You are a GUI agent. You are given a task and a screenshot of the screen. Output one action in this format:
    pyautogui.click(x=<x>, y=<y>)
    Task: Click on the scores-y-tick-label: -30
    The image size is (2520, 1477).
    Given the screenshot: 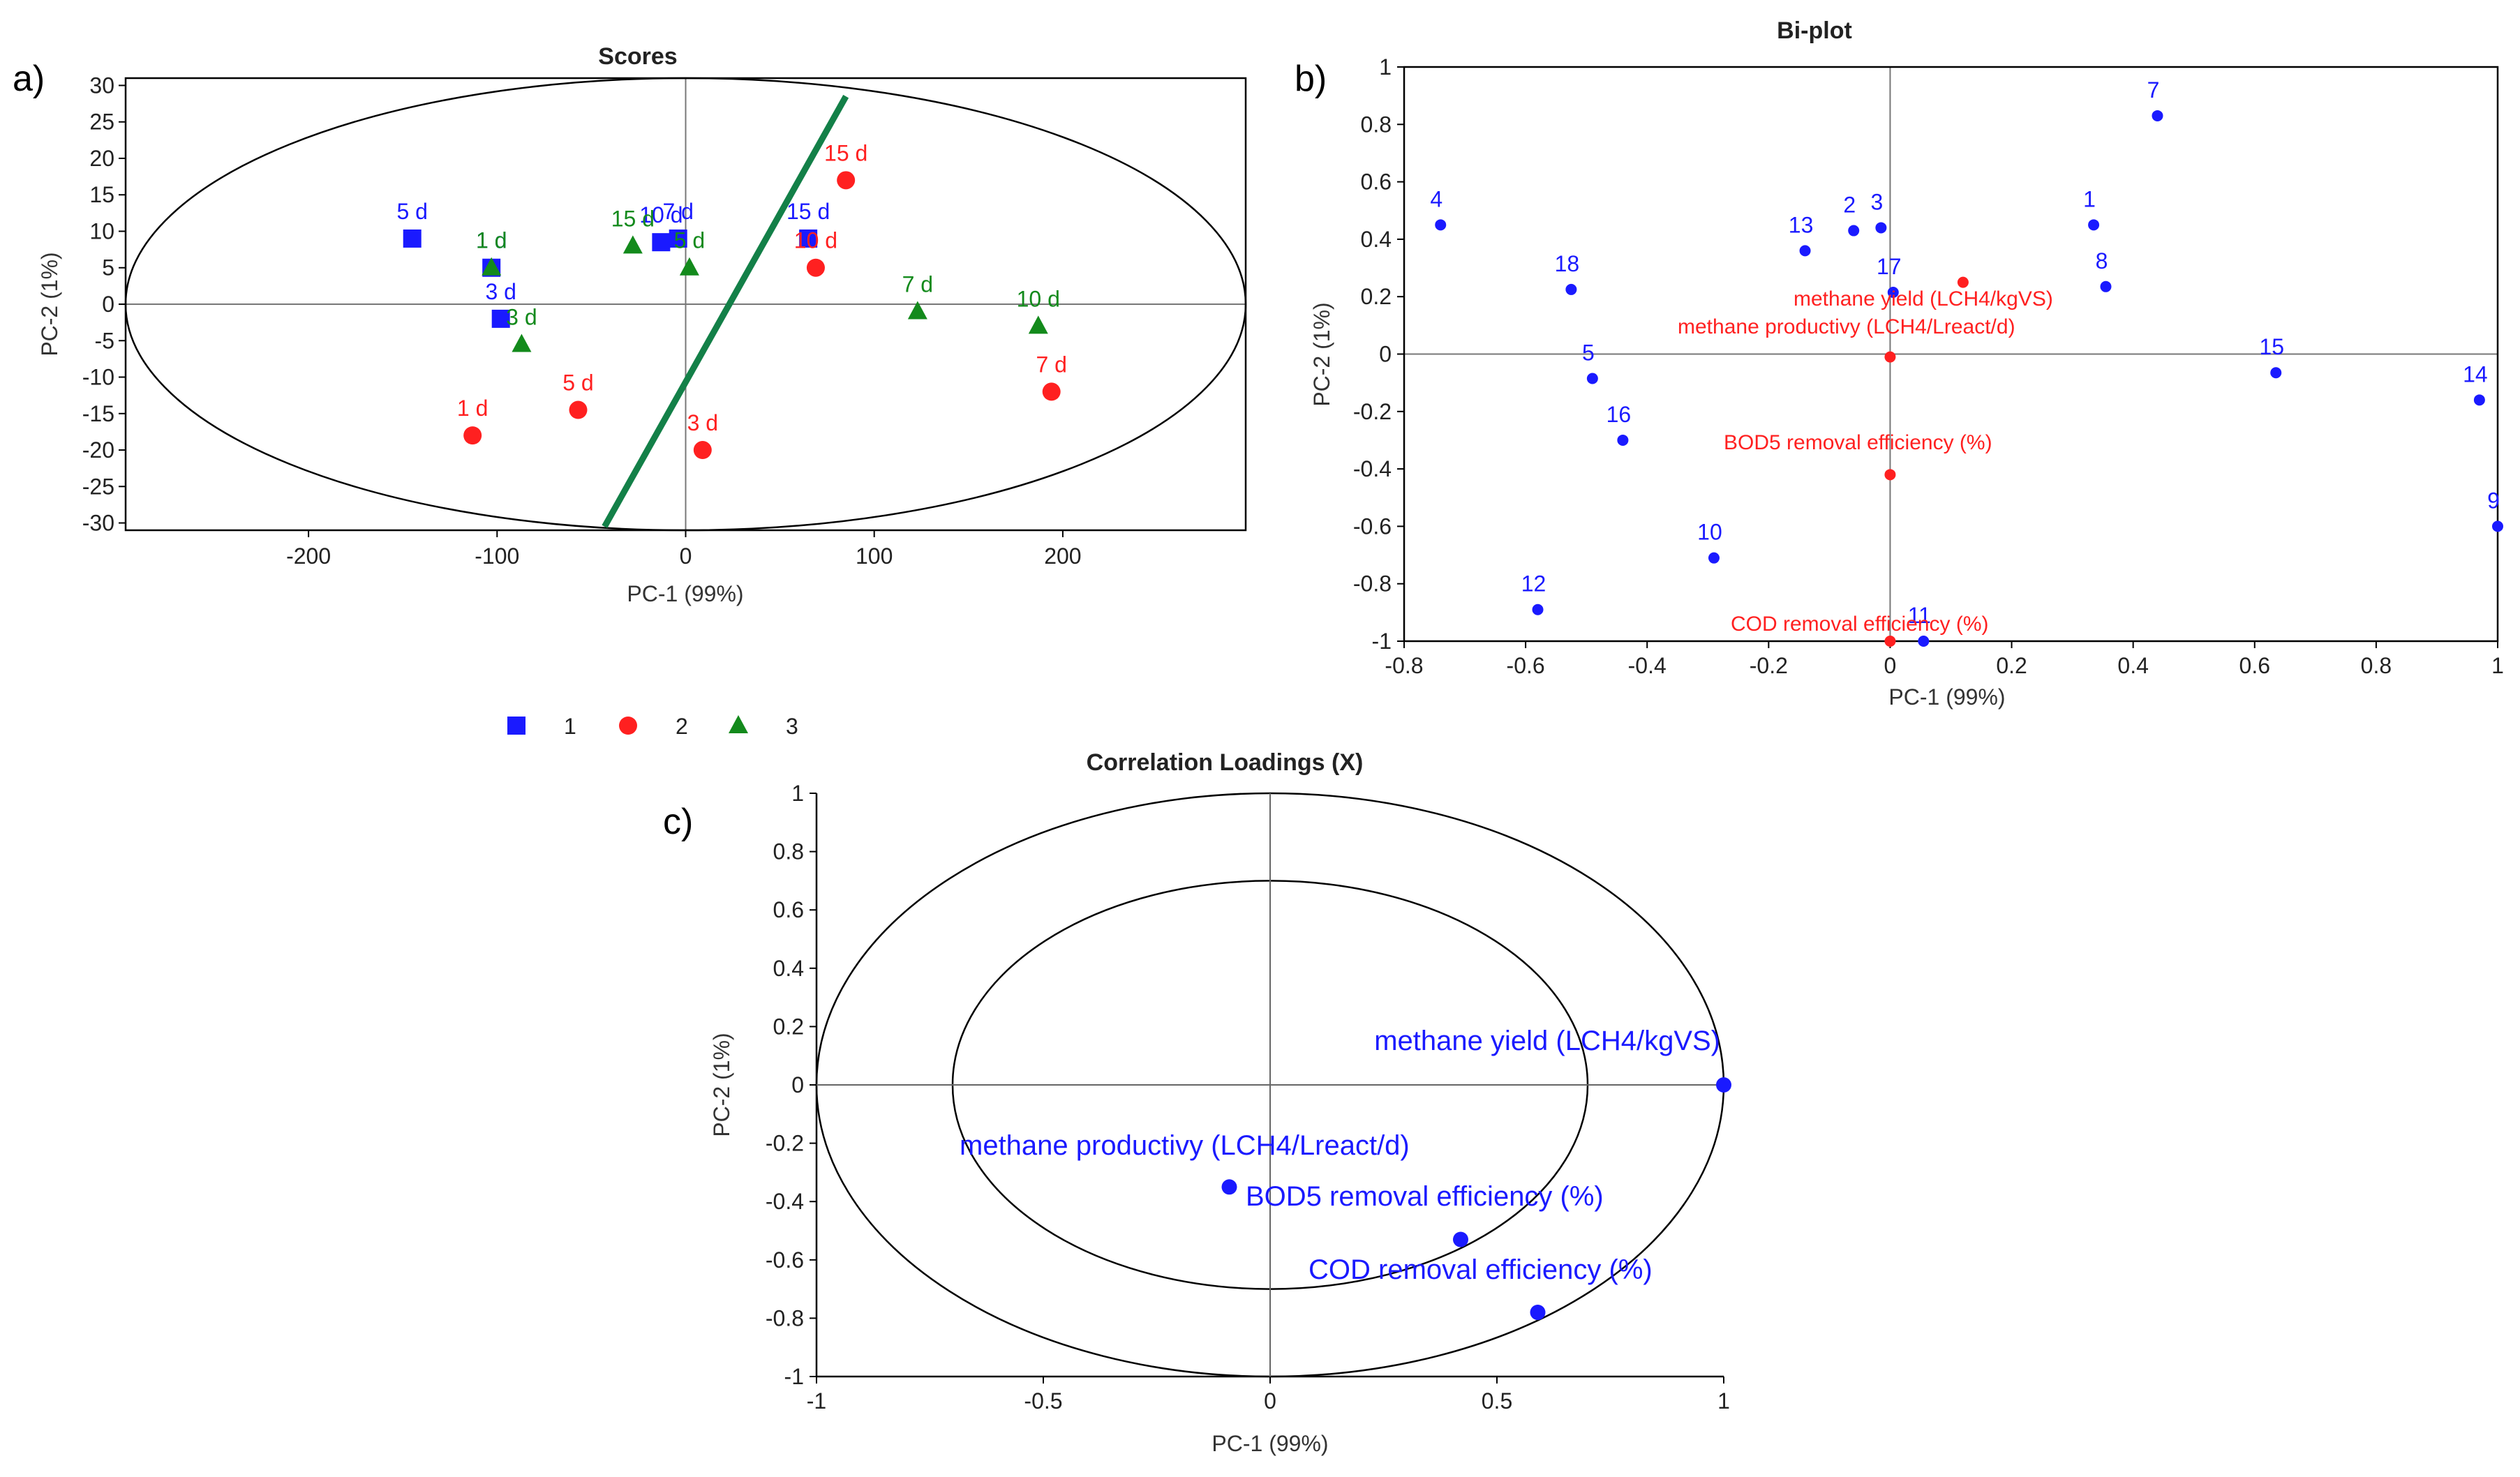 What is the action you would take?
    pyautogui.click(x=98, y=523)
    